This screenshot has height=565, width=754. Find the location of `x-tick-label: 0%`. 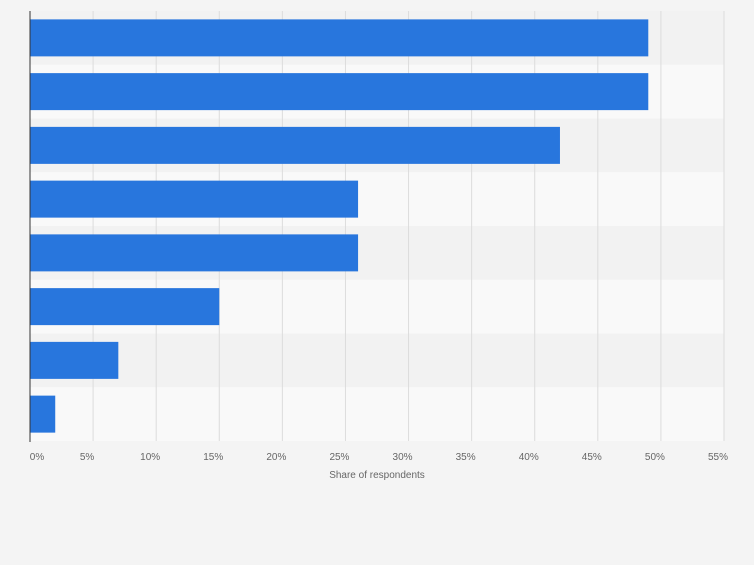

x-tick-label: 0% is located at coordinates (37, 457).